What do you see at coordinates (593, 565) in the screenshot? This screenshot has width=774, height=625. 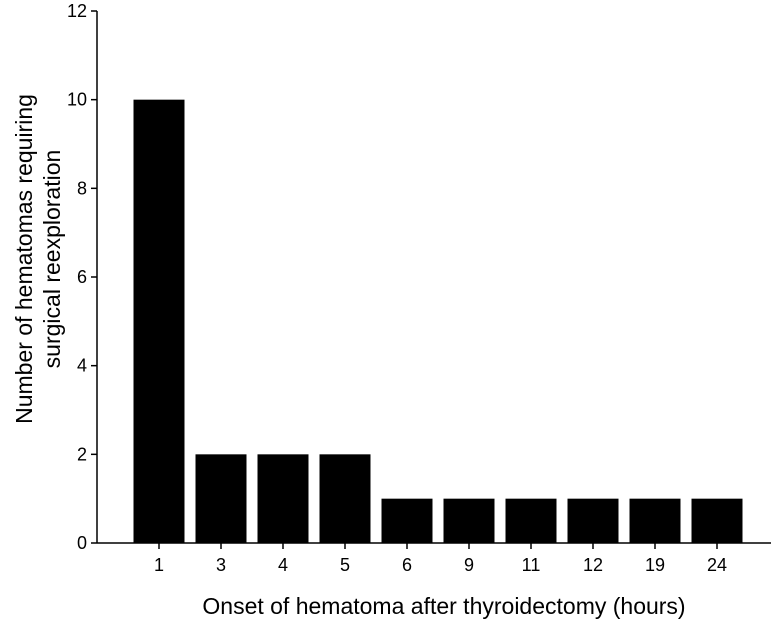 I see `x-tick-label-12: 12` at bounding box center [593, 565].